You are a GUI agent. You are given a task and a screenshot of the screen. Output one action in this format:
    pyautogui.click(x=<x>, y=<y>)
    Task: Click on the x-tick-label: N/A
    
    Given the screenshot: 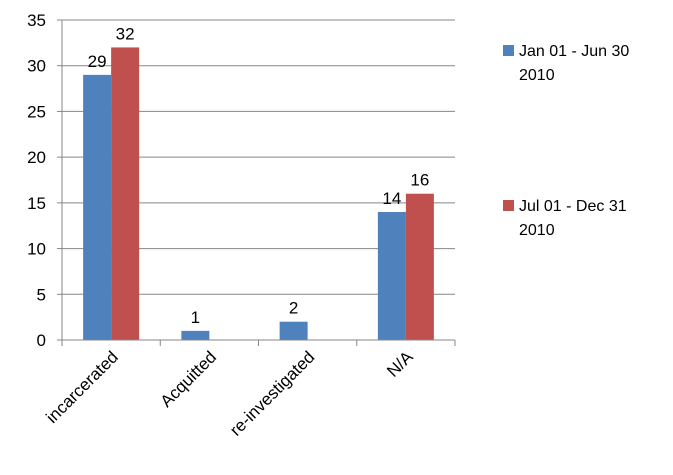 What is the action you would take?
    pyautogui.click(x=400, y=364)
    